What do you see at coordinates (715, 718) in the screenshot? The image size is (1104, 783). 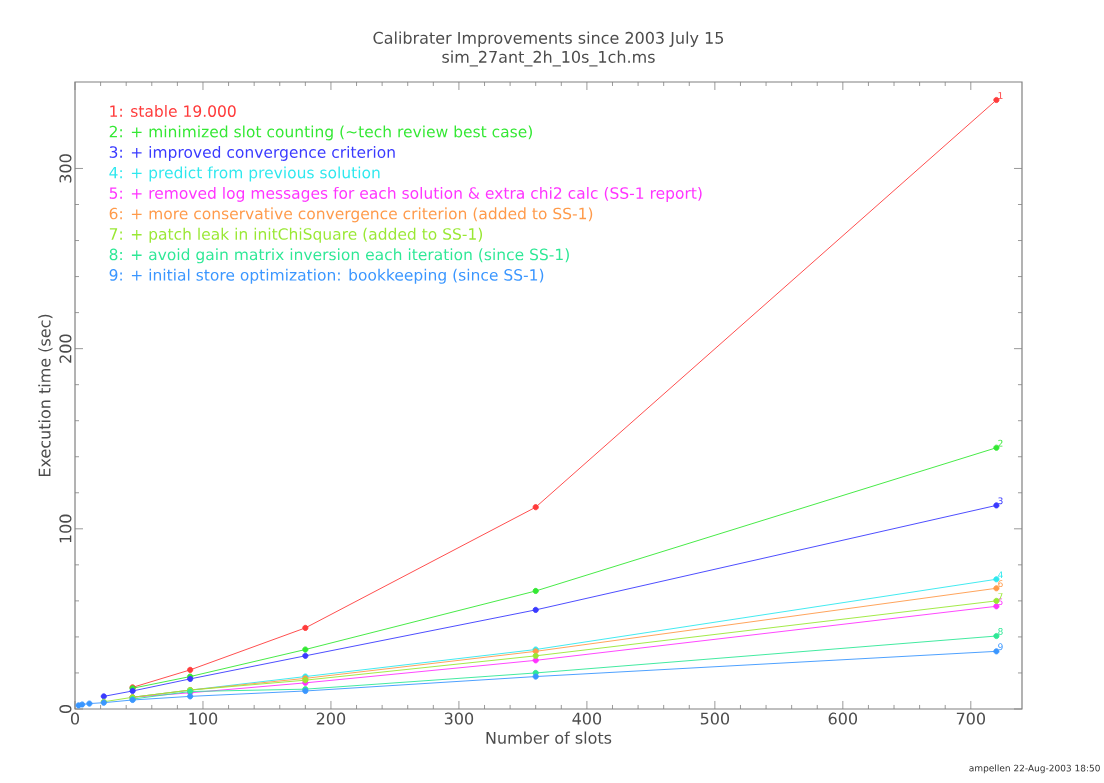 I see `x-tick-label: 500` at bounding box center [715, 718].